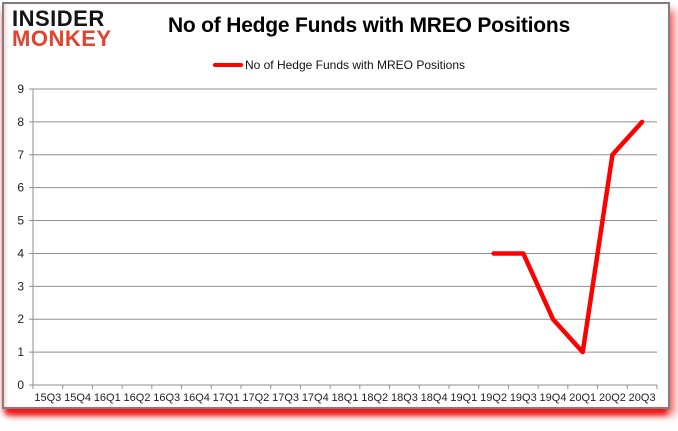  Describe the element at coordinates (315, 398) in the screenshot. I see `x-axis-label: 17Q4` at that location.